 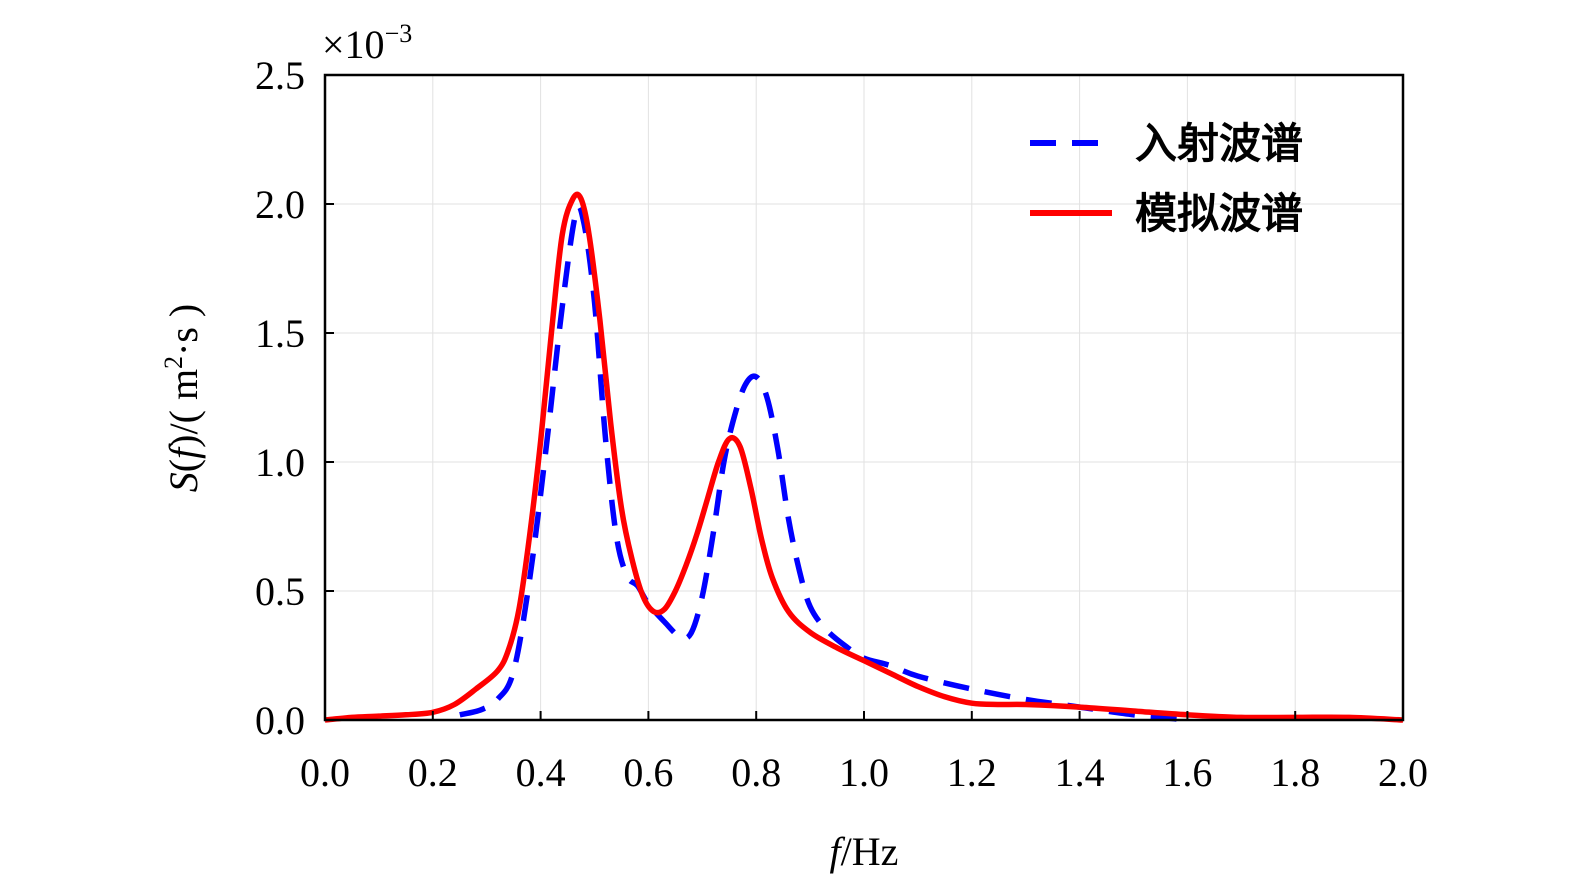 What do you see at coordinates (182, 398) in the screenshot?
I see `y-axis-title: S(f)/( m2·s )` at bounding box center [182, 398].